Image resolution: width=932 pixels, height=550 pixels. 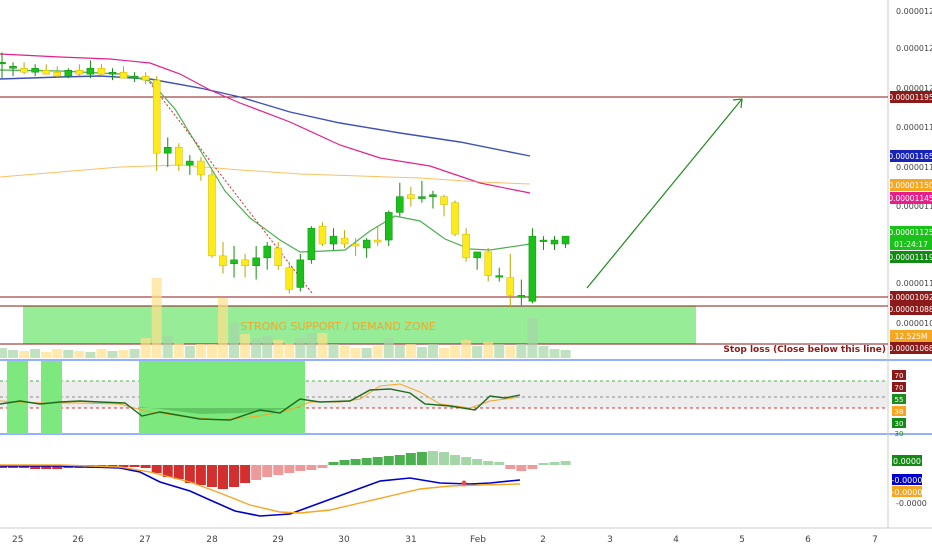 I want to click on price-badge: 0.00001088, so click(x=910, y=309).